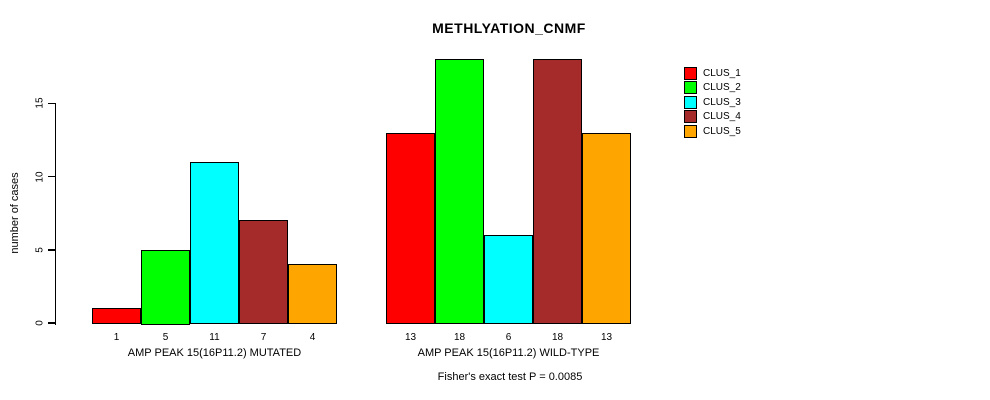 This screenshot has width=990, height=400. I want to click on legend-entry-clus_2: CLUS_2, so click(712, 88).